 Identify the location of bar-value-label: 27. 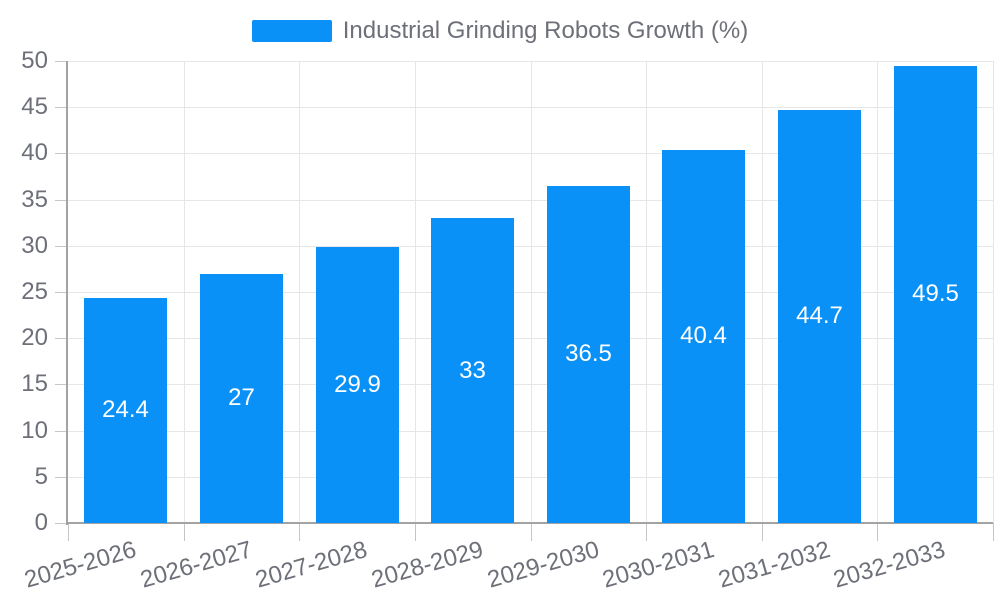
(241, 397).